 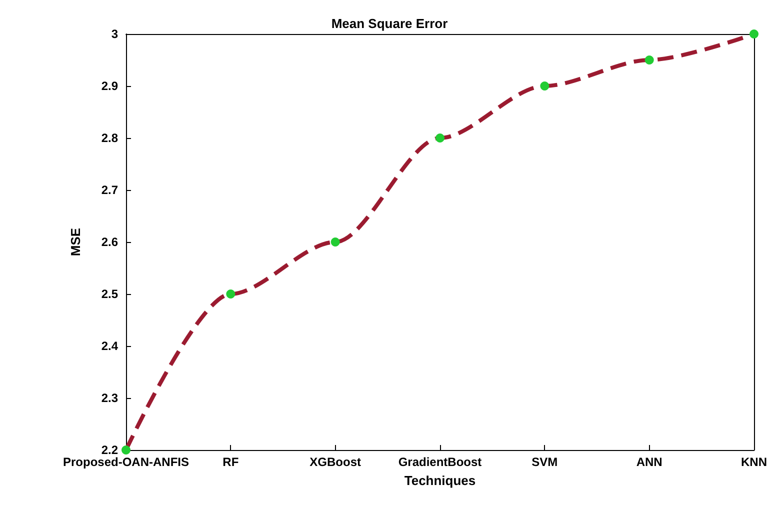 I want to click on y-tick-label: 2.9, so click(x=109, y=86).